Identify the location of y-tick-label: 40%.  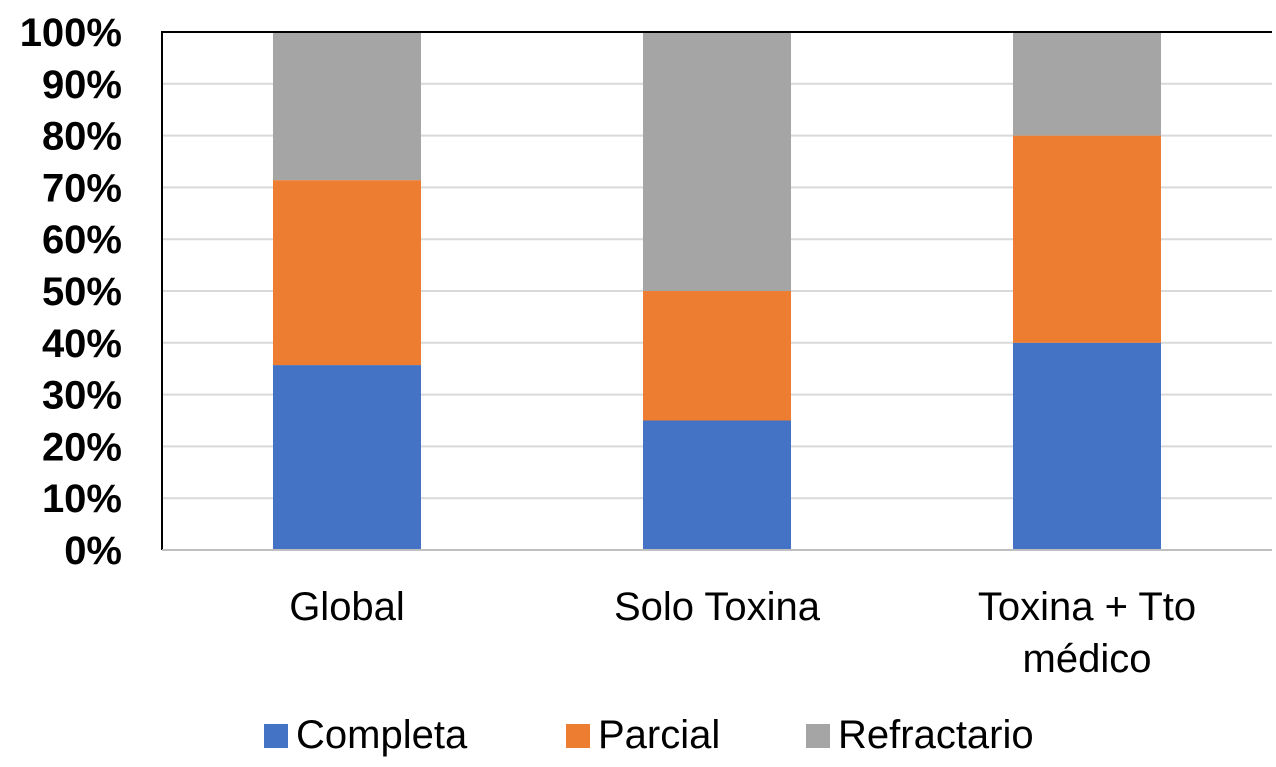
(82, 344).